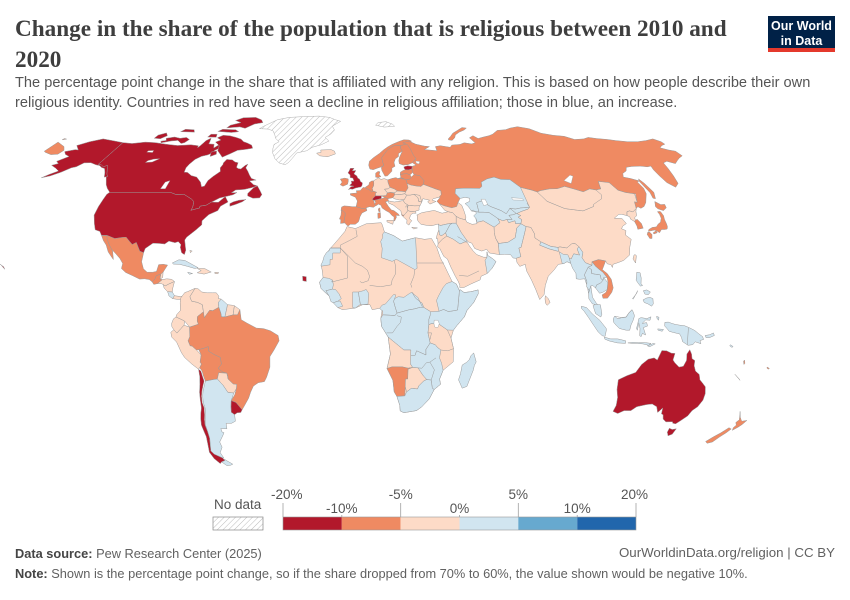  Describe the element at coordinates (519, 494) in the screenshot. I see `svg-text: 5%` at that location.